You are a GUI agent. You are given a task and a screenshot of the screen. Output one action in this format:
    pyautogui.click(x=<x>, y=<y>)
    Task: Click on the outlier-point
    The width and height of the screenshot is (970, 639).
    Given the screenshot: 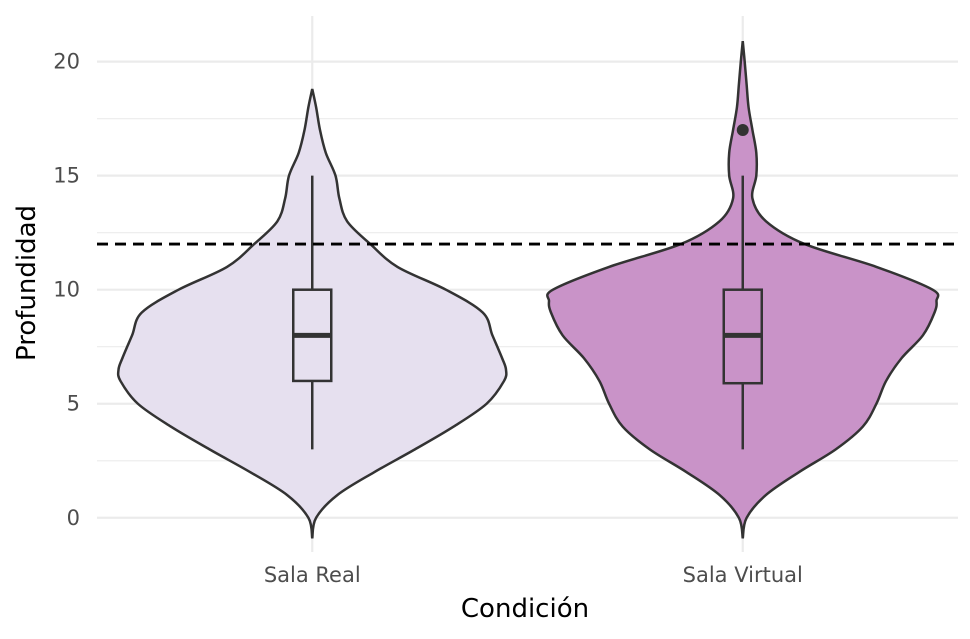 What is the action you would take?
    pyautogui.click(x=742, y=130)
    